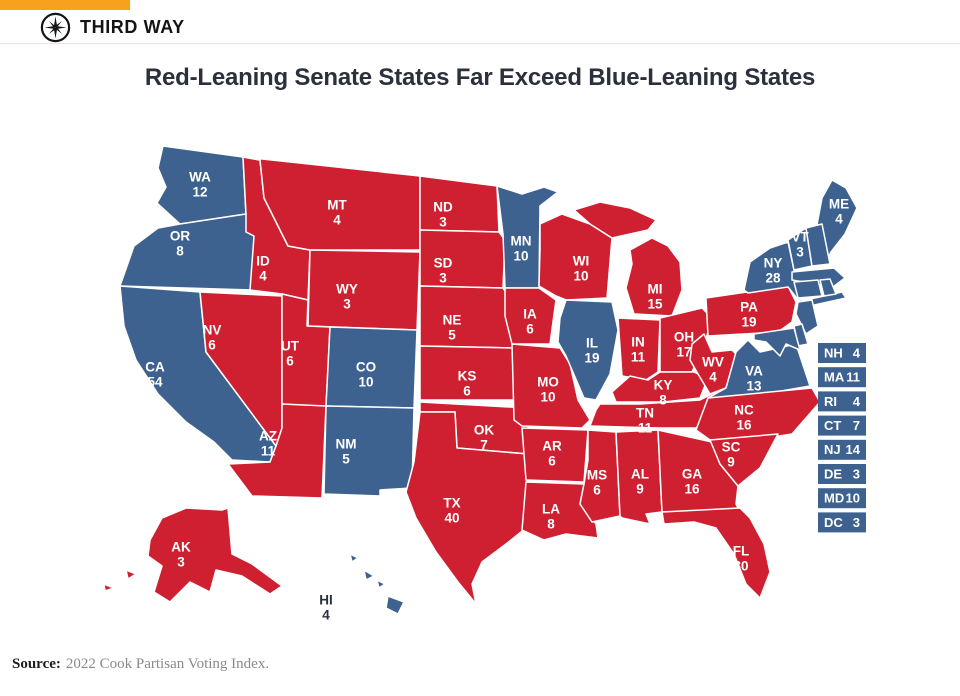 The height and width of the screenshot is (696, 960). What do you see at coordinates (857, 352) in the screenshot?
I see `list-value-nh: 4` at bounding box center [857, 352].